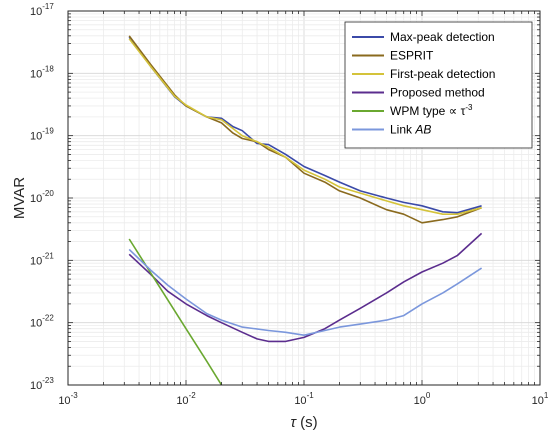 This screenshot has height=436, width=550. I want to click on legend-entry: WPM type ∝ τ-3, so click(431, 110).